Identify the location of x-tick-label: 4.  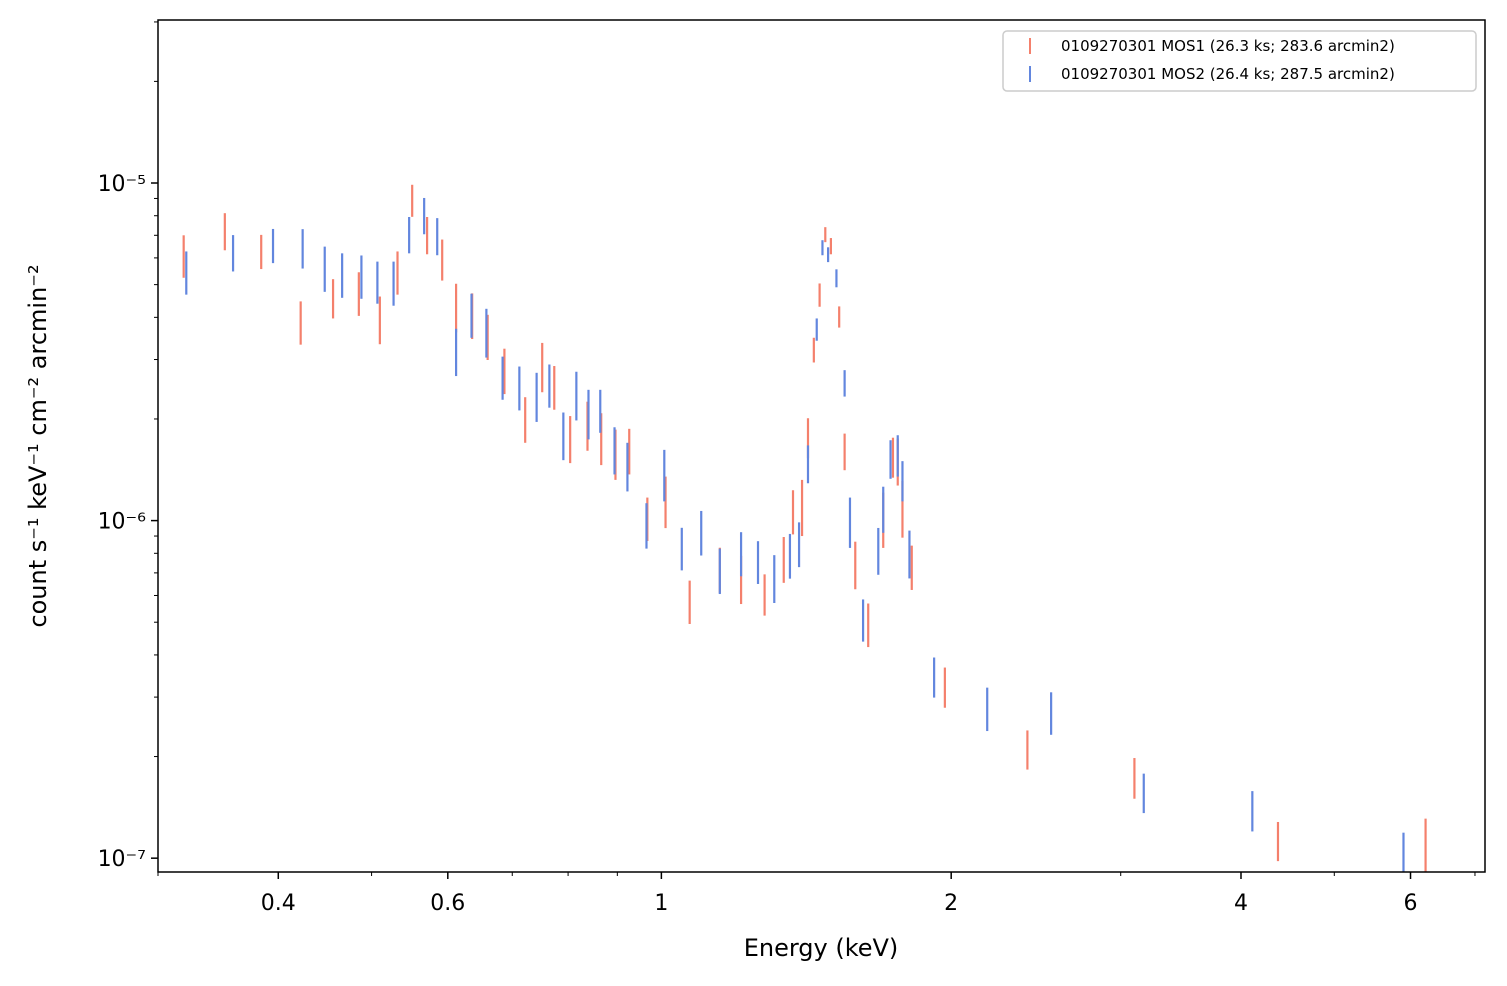
(1241, 903).